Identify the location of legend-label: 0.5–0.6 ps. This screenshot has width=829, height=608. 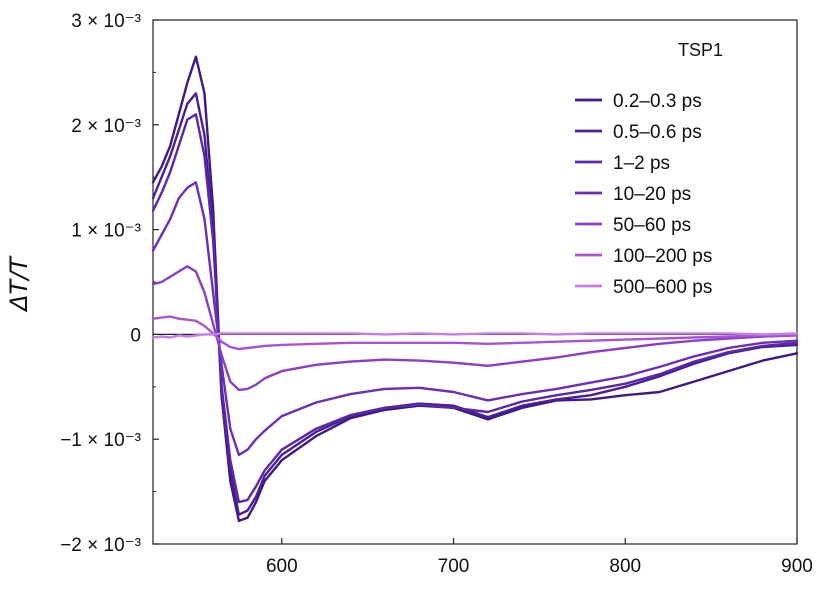
(657, 132).